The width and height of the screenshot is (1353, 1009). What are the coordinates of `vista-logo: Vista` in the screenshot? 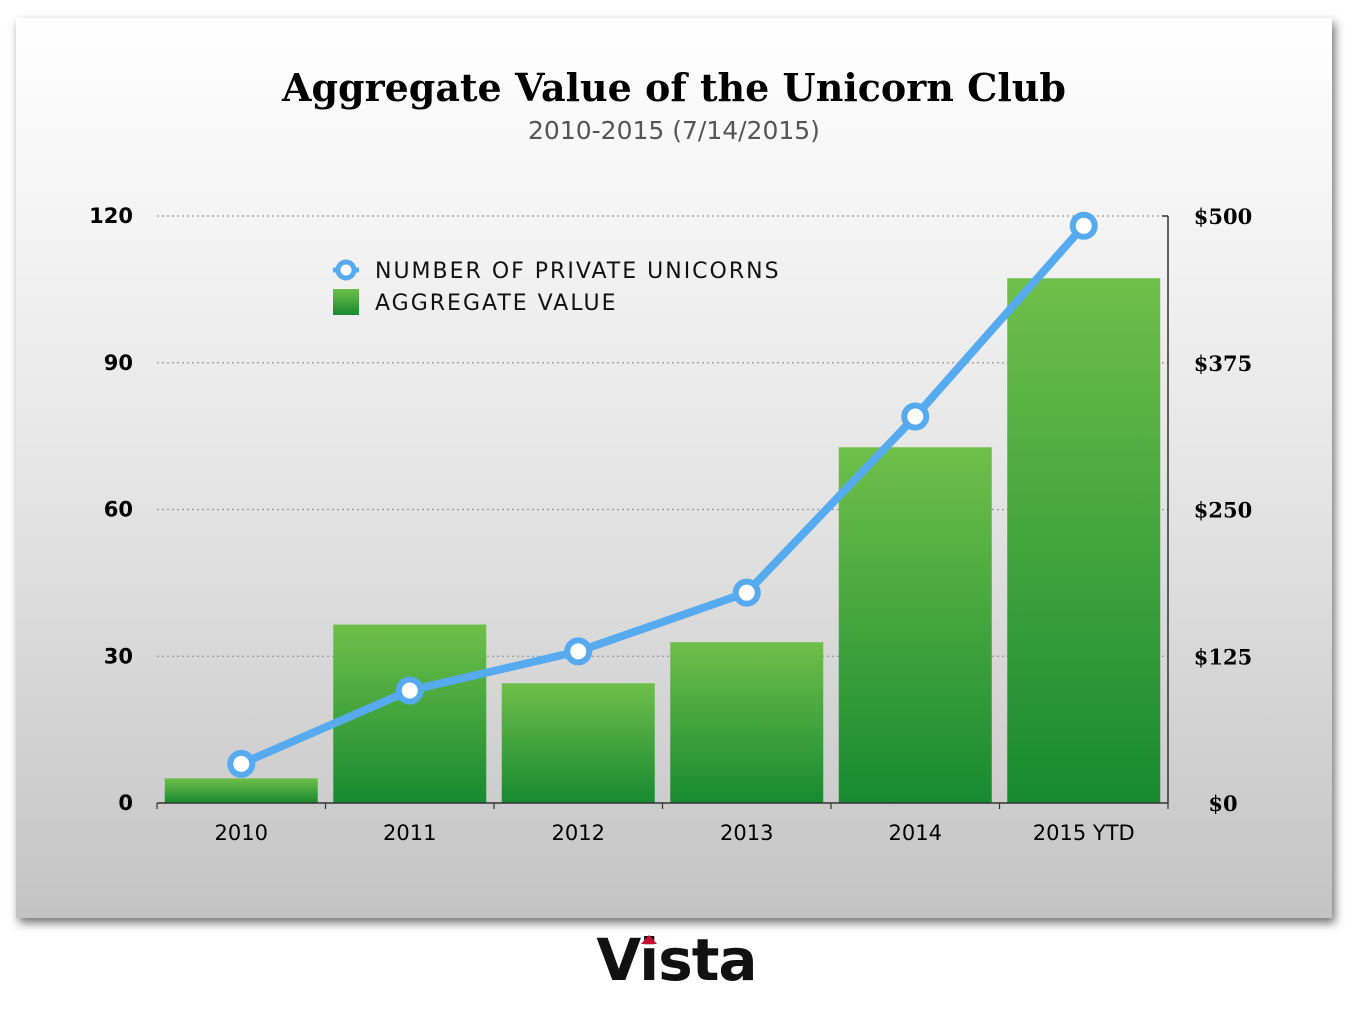 It's located at (676, 960).